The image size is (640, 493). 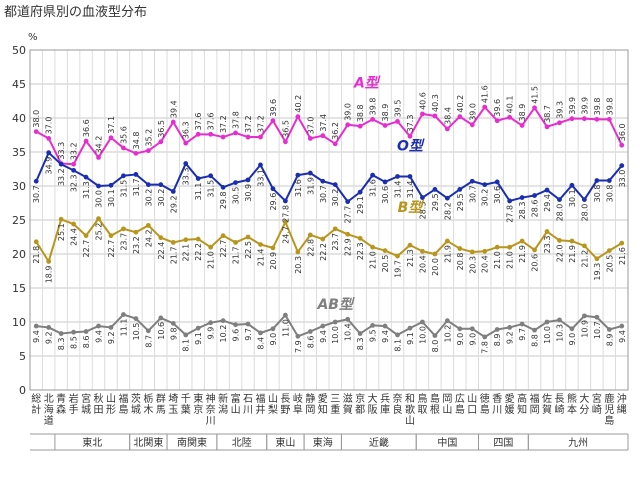 What do you see at coordinates (285, 235) in the screenshot?
I see `data-label: 24.7` at bounding box center [285, 235].